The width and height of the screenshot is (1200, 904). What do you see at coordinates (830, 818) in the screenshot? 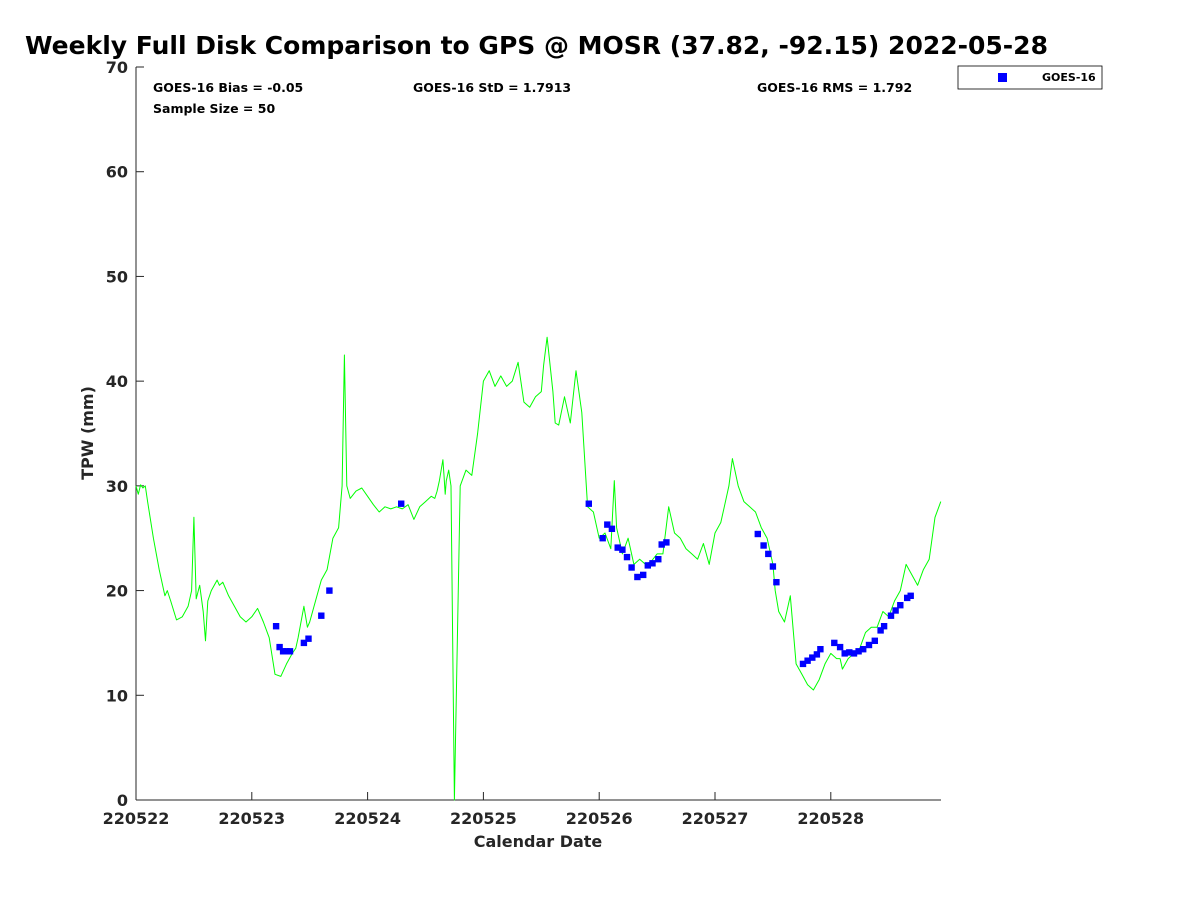
I see `x-tick-label: 220528` at bounding box center [830, 818].